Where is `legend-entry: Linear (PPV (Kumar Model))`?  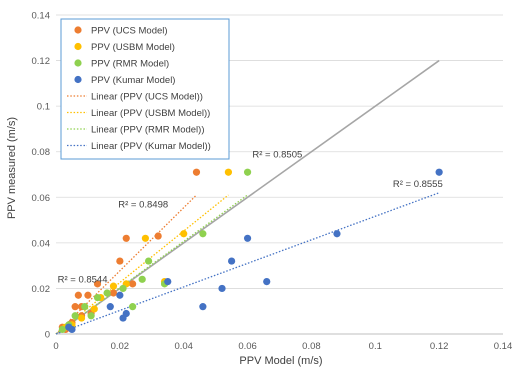 legend-entry: Linear (PPV (Kumar Model)) is located at coordinates (151, 146).